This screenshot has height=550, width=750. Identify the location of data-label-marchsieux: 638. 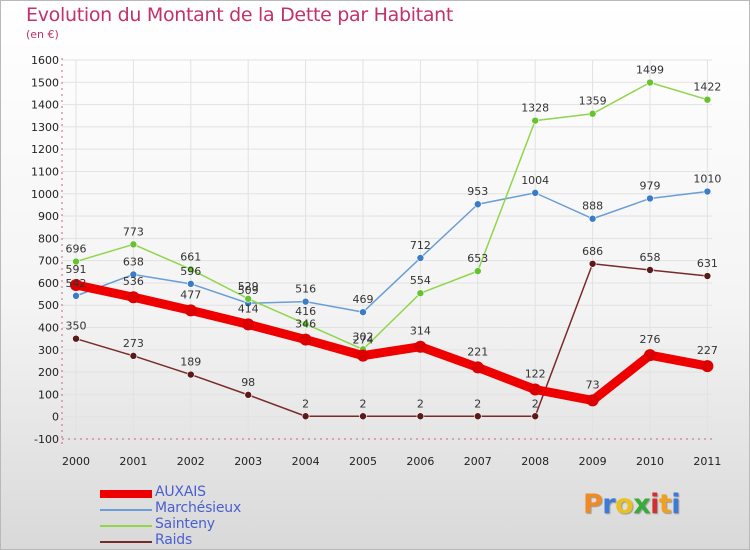
(133, 261).